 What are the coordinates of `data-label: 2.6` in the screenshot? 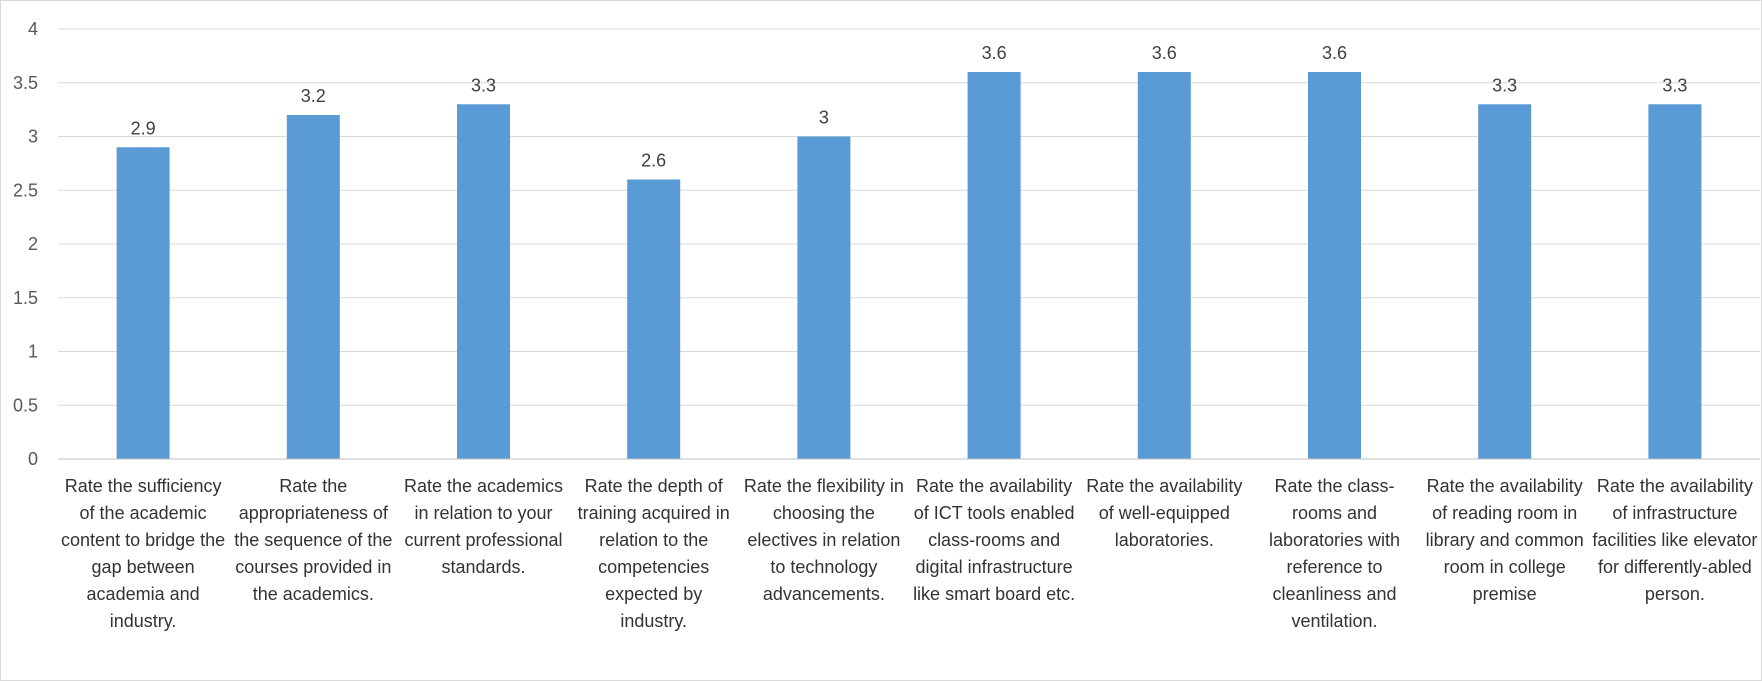 It's located at (653, 161).